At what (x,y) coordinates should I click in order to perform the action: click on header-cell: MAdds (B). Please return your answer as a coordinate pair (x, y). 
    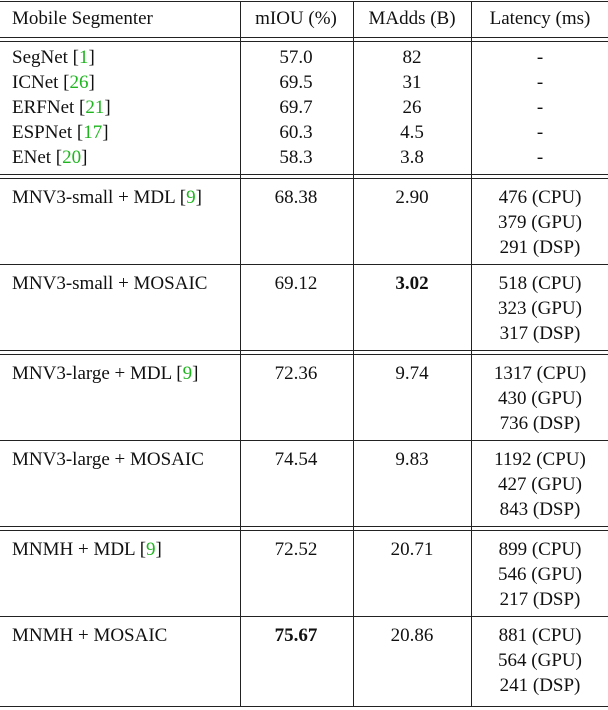
    Looking at the image, I should click on (412, 18).